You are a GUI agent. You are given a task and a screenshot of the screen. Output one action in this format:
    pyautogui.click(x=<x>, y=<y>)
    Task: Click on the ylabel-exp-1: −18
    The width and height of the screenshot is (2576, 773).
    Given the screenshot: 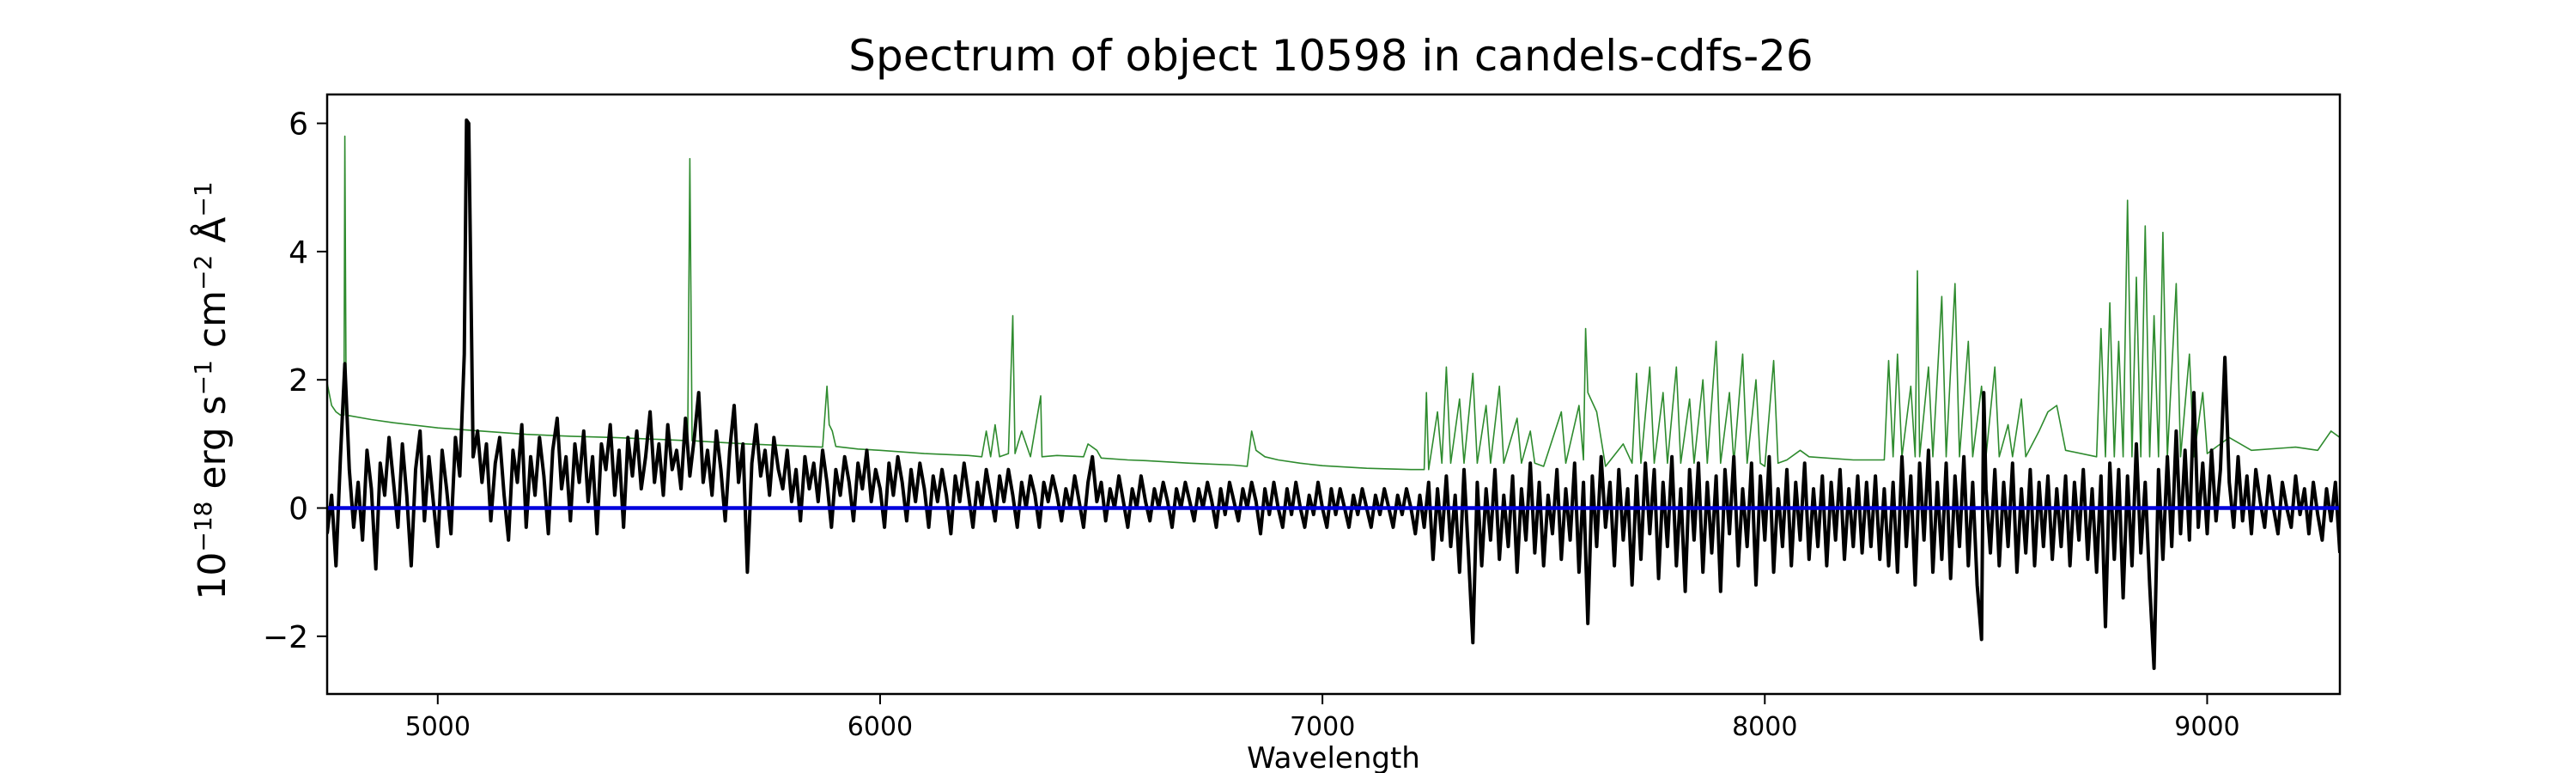 What is the action you would take?
    pyautogui.click(x=203, y=527)
    